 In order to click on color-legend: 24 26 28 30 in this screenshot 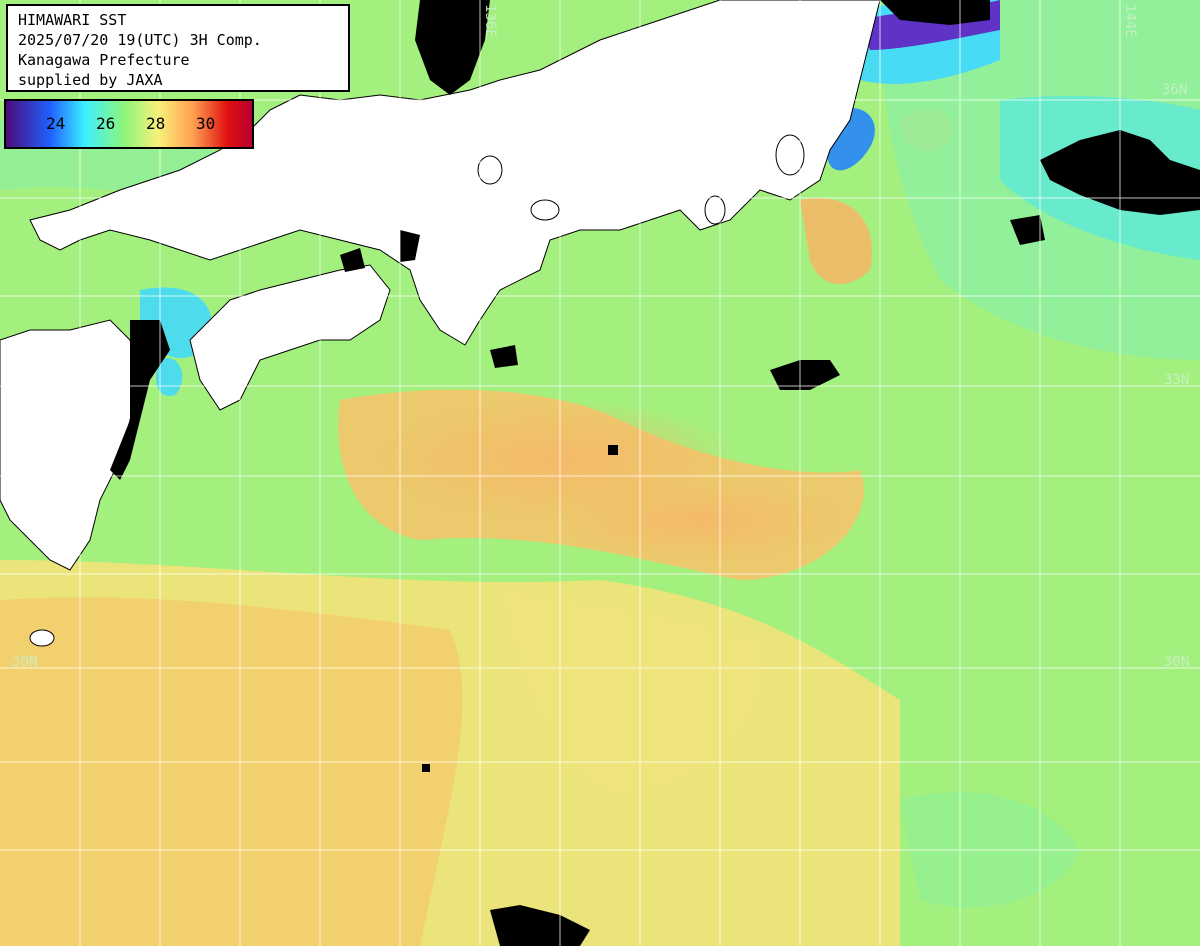, I will do `click(129, 124)`.